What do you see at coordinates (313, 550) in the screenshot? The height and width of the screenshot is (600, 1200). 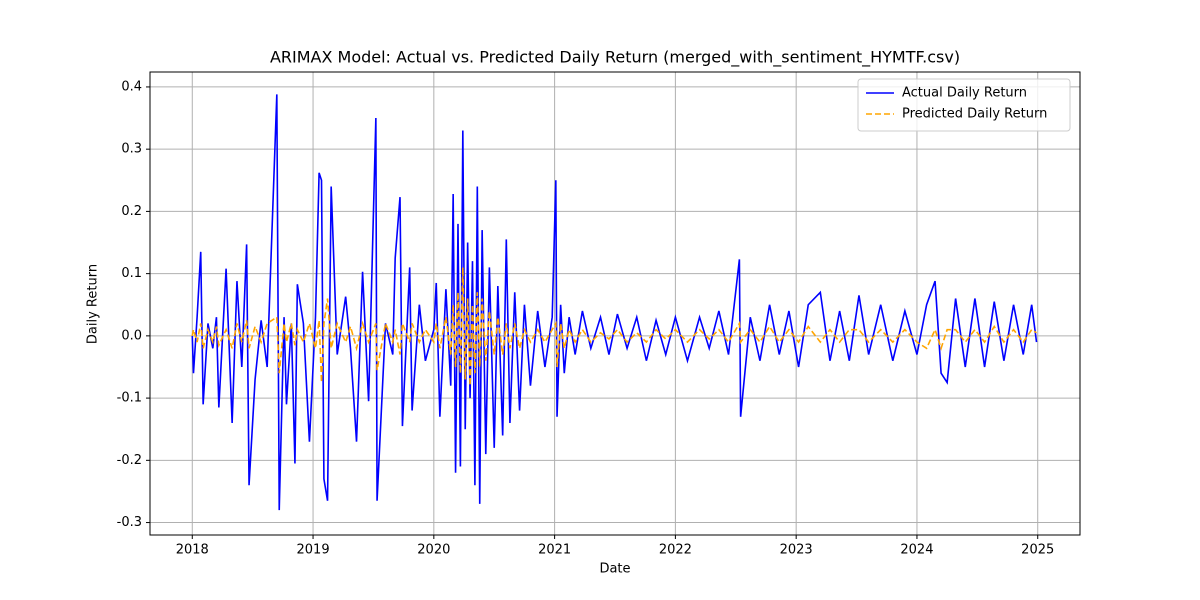 I see `x-tick-label: 2019` at bounding box center [313, 550].